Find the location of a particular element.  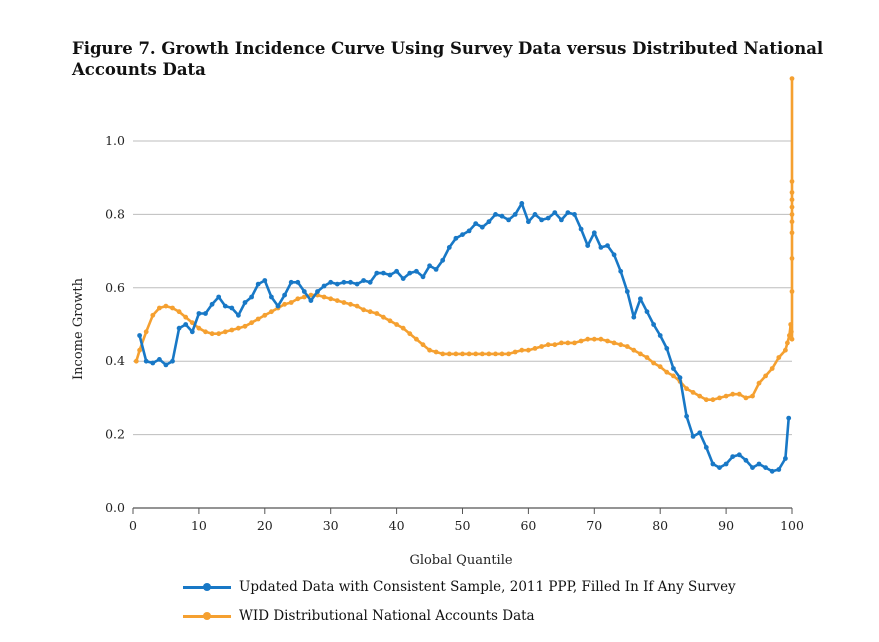

x-tick-label: 70 is located at coordinates (594, 525).